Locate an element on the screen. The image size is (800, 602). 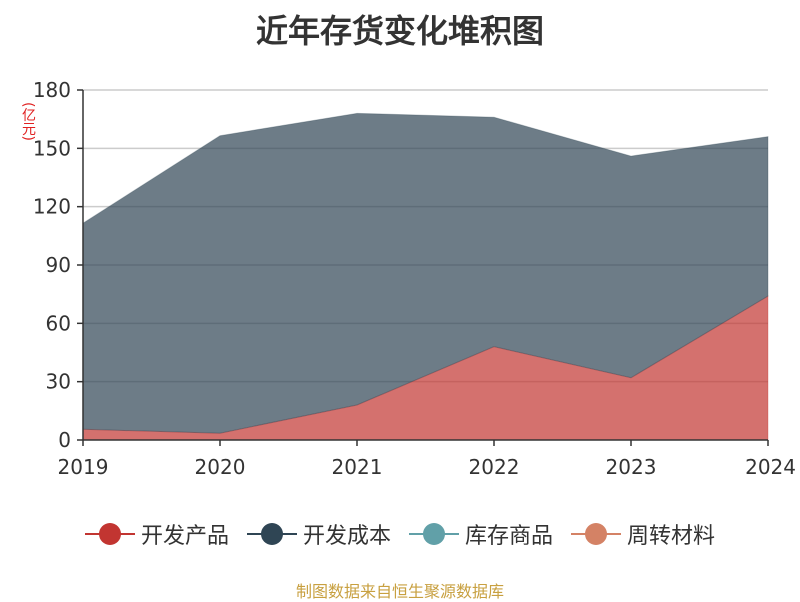
legend-item: 开发产品 is located at coordinates (156, 534).